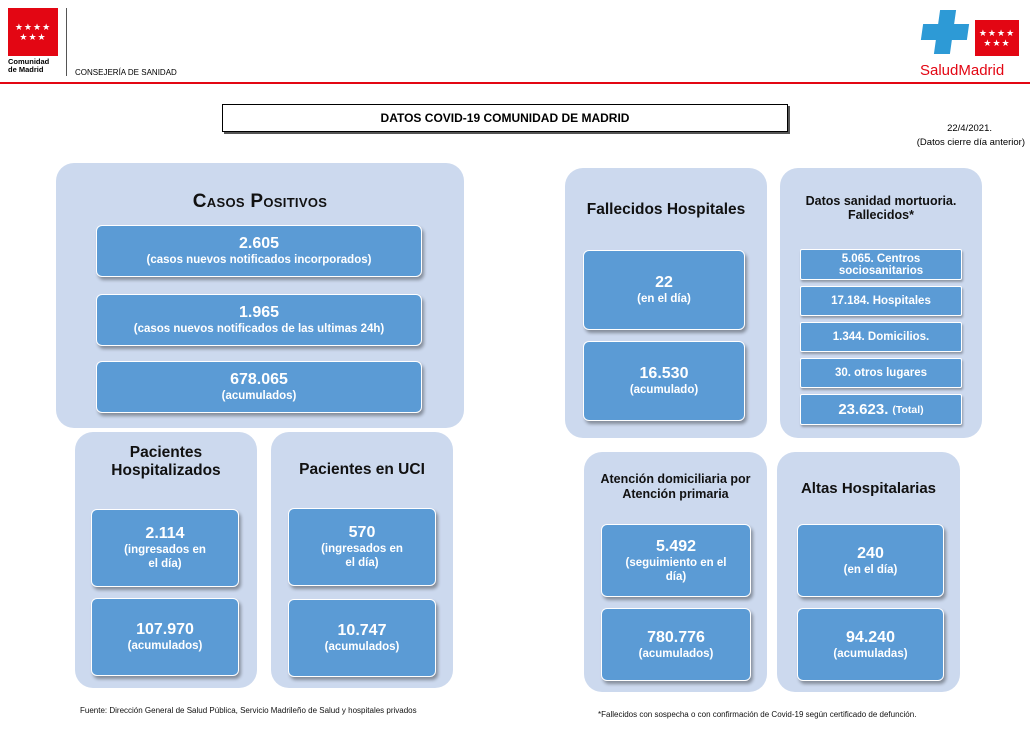 This screenshot has height=735, width=1030. Describe the element at coordinates (165, 637) in the screenshot. I see `hospitalizados-acumulados: 107.970 (acumulados)` at that location.